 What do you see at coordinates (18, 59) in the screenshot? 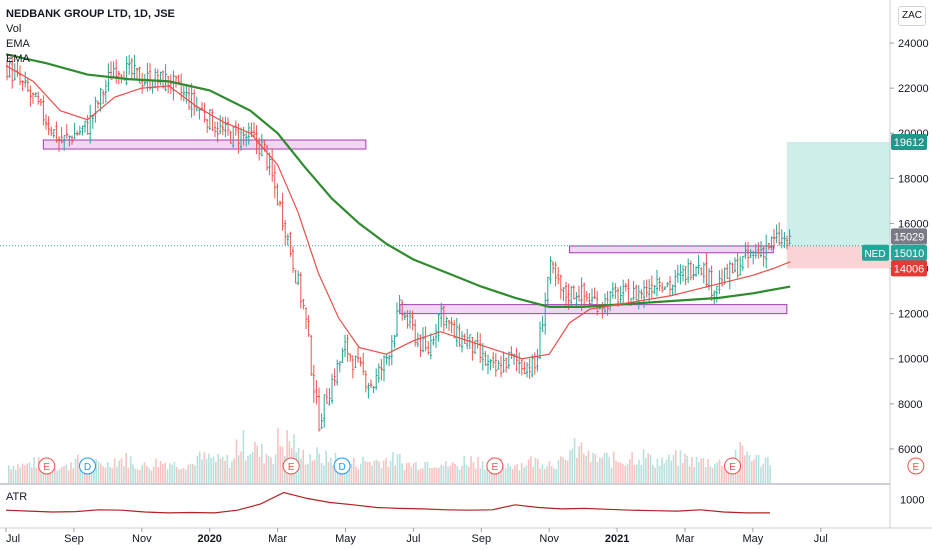
I see `study-ema-2: EMA` at bounding box center [18, 59].